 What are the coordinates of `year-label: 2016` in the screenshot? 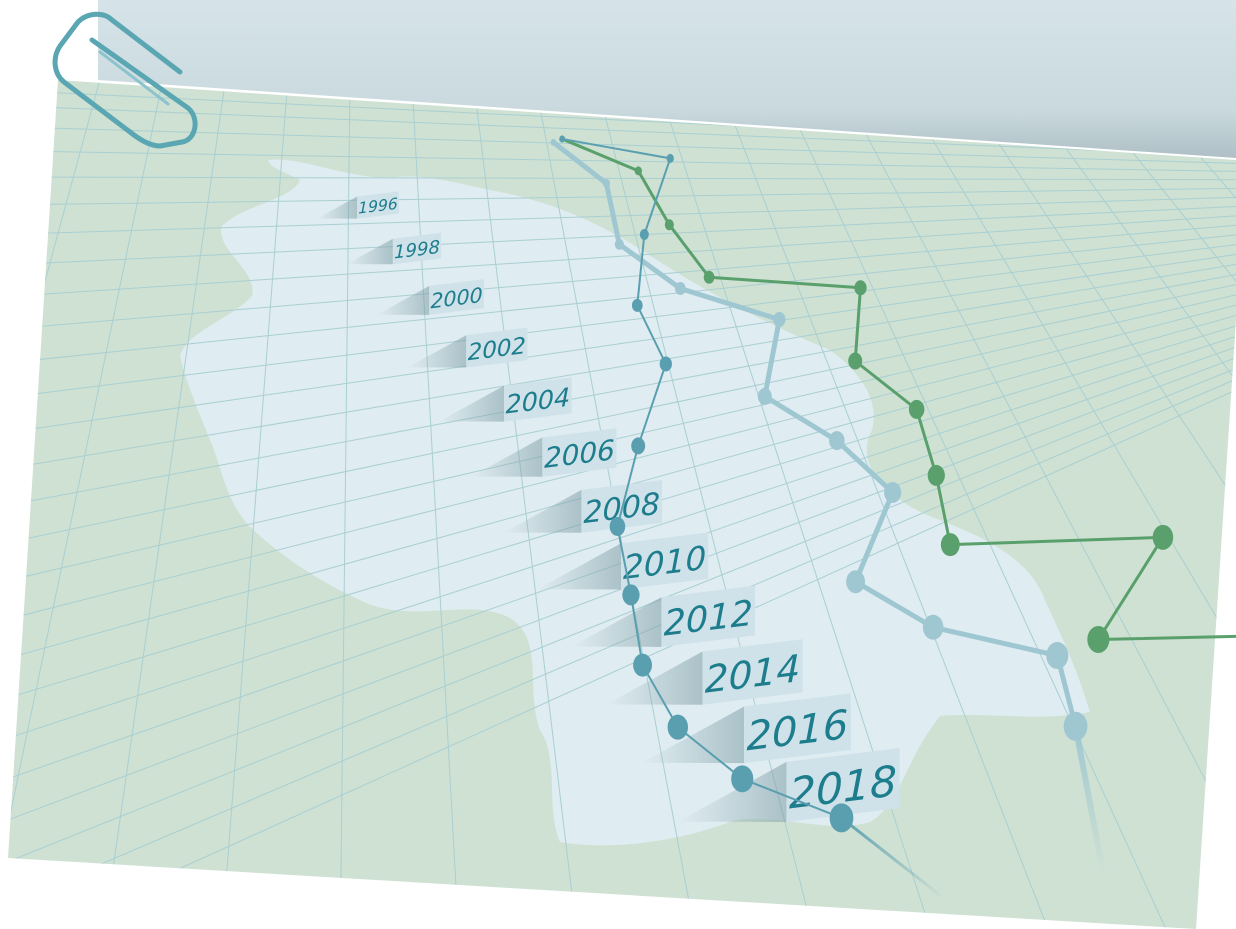 It's located at (746, 728).